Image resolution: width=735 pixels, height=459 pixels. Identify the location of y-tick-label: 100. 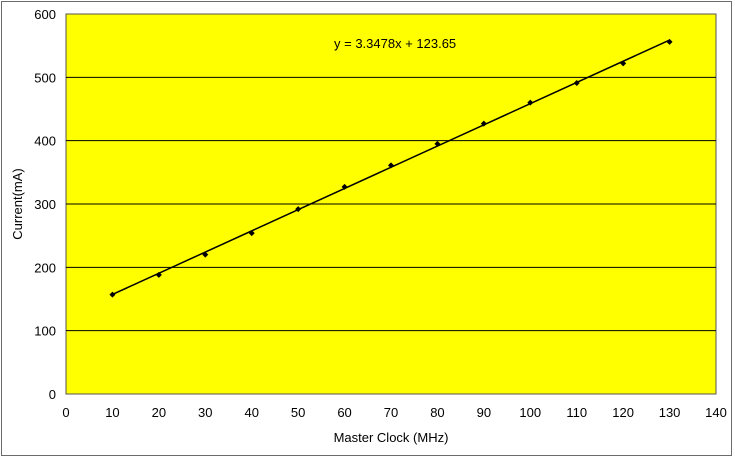
(45, 331).